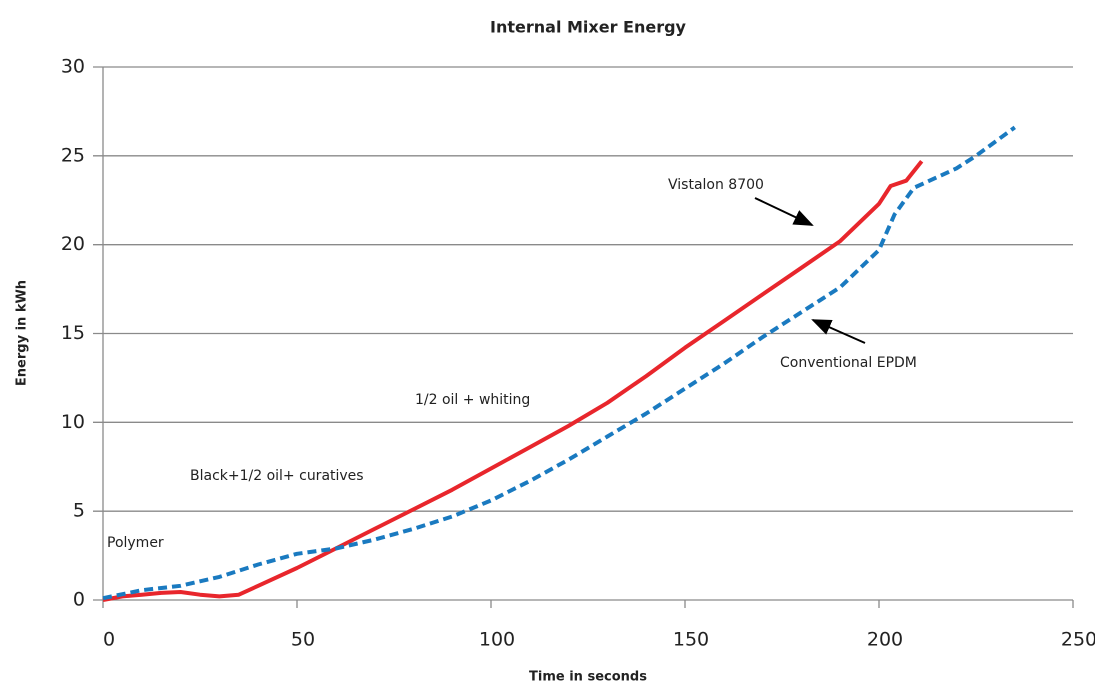  I want to click on y-axis-label: Energy in kWh, so click(22, 333).